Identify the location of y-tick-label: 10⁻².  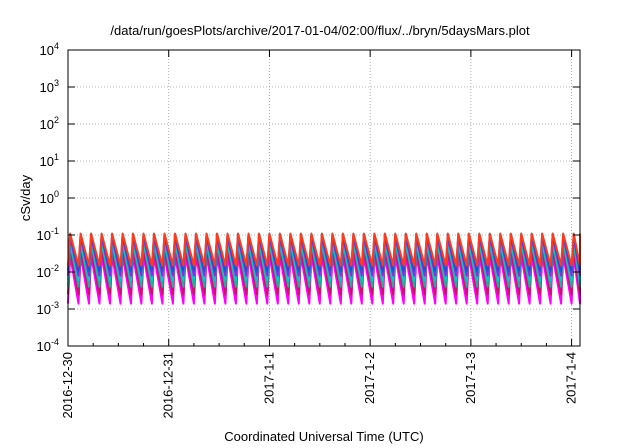
(48, 271).